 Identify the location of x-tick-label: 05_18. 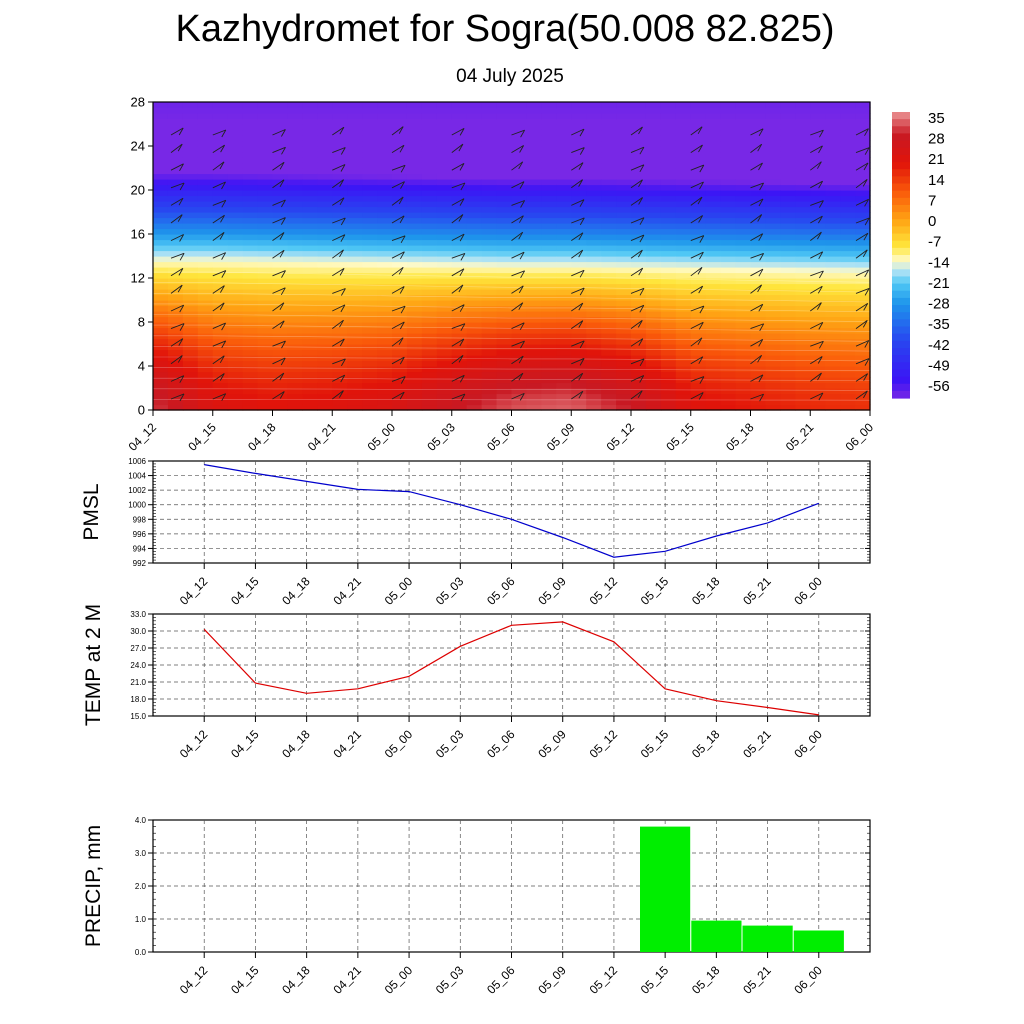
(706, 591).